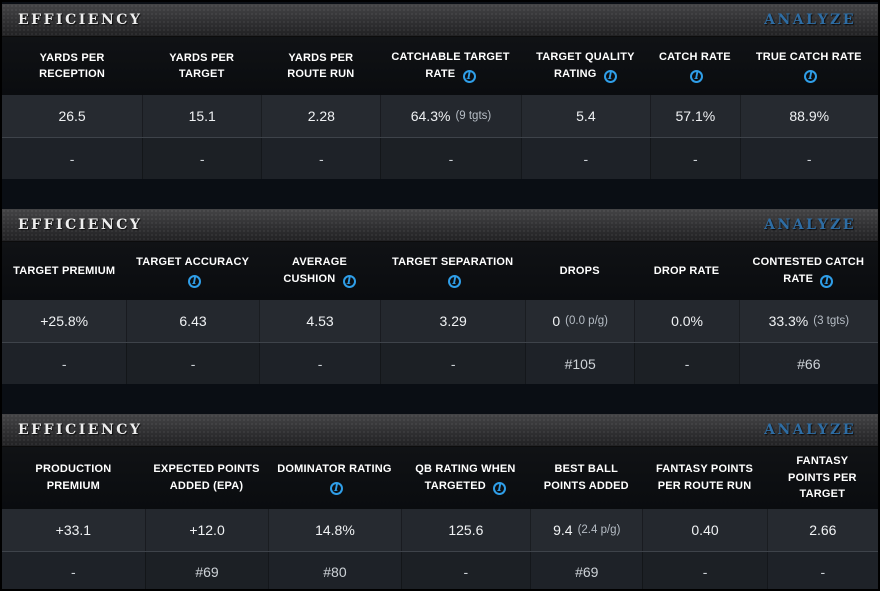 This screenshot has height=591, width=880. What do you see at coordinates (430, 116) in the screenshot?
I see `stat-value: 64.3%` at bounding box center [430, 116].